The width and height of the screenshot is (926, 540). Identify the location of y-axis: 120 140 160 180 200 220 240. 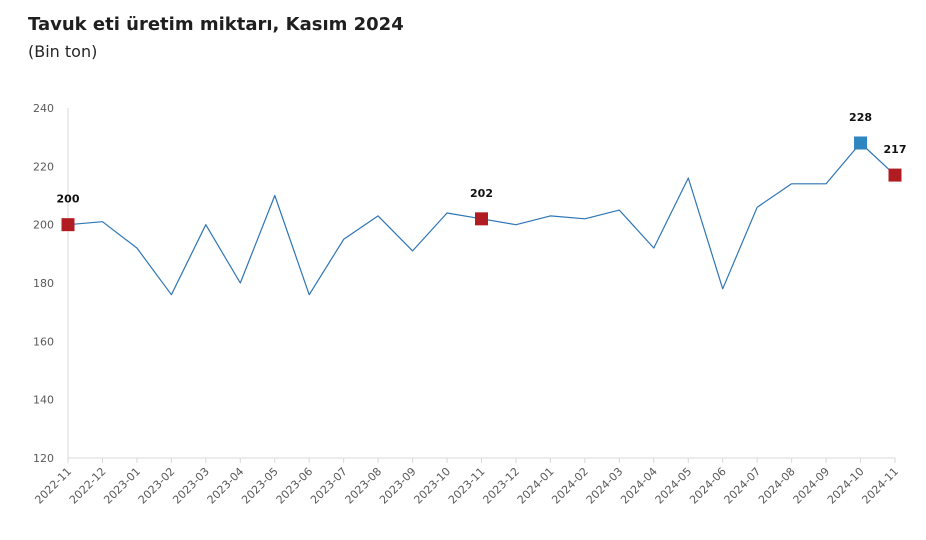
(51, 283).